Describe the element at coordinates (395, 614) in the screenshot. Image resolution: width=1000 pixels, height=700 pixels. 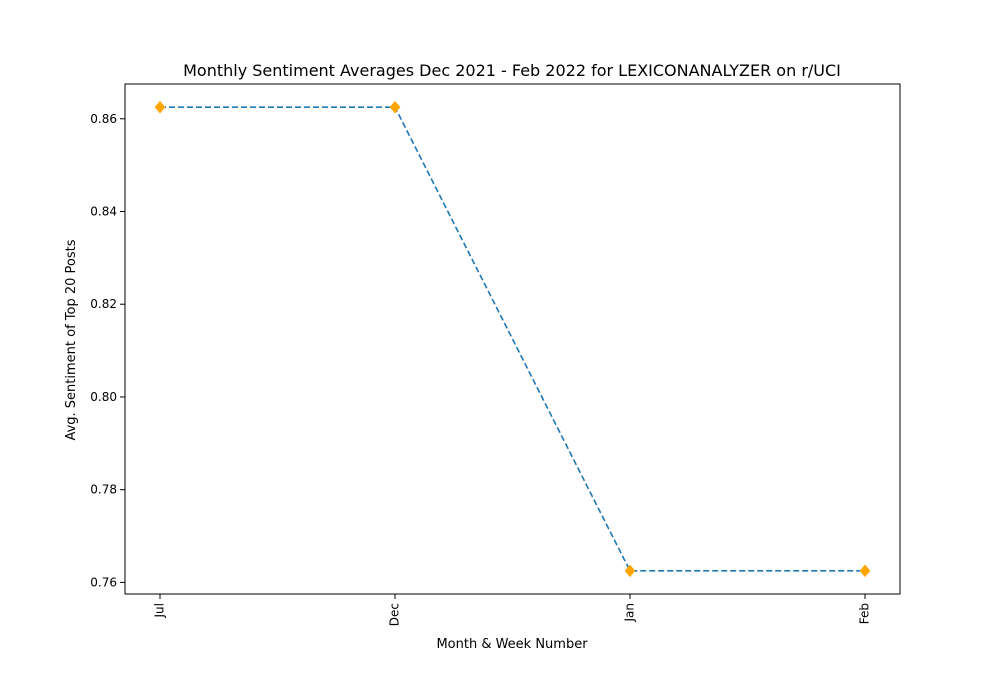
I see `x-tick-label: Dec` at that location.